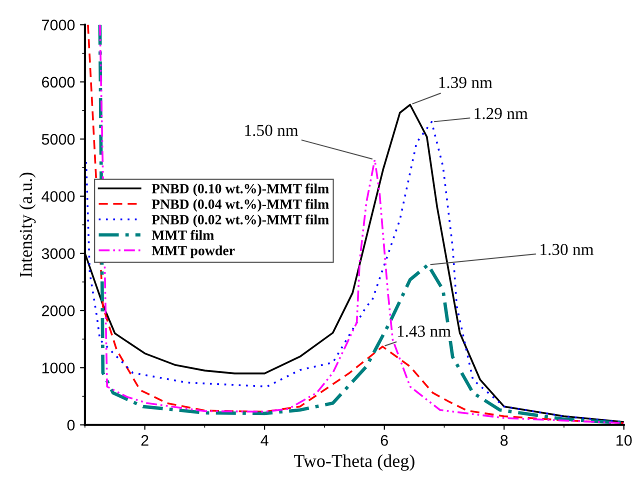  I want to click on annotation: 1.50 nm, so click(271, 130).